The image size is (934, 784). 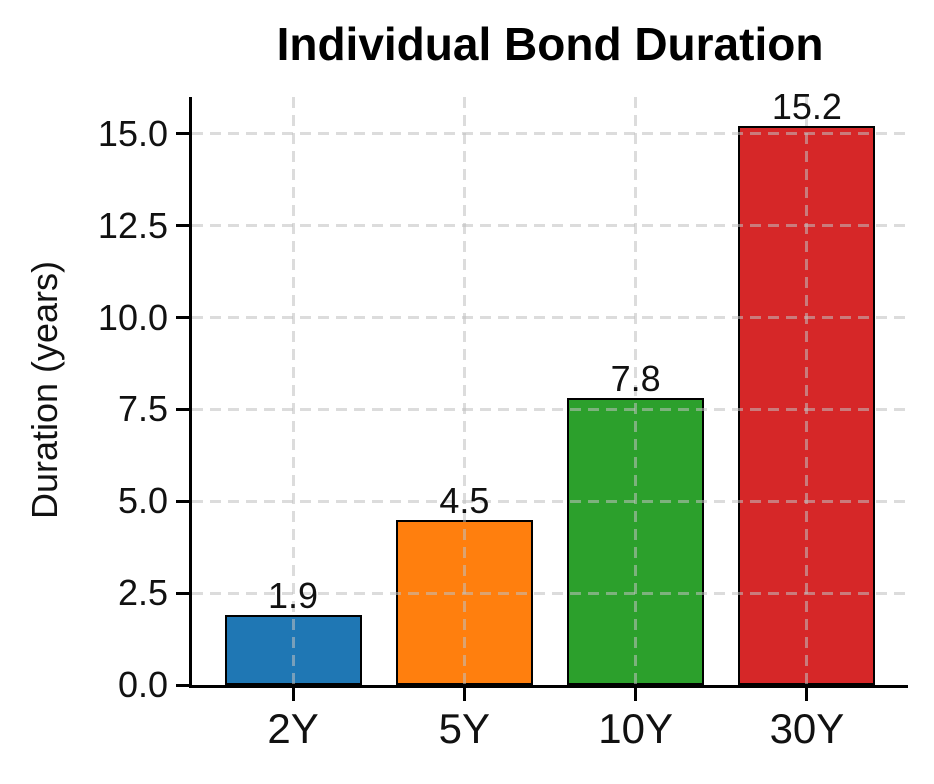 What do you see at coordinates (464, 500) in the screenshot?
I see `bar-value-label: 4.5` at bounding box center [464, 500].